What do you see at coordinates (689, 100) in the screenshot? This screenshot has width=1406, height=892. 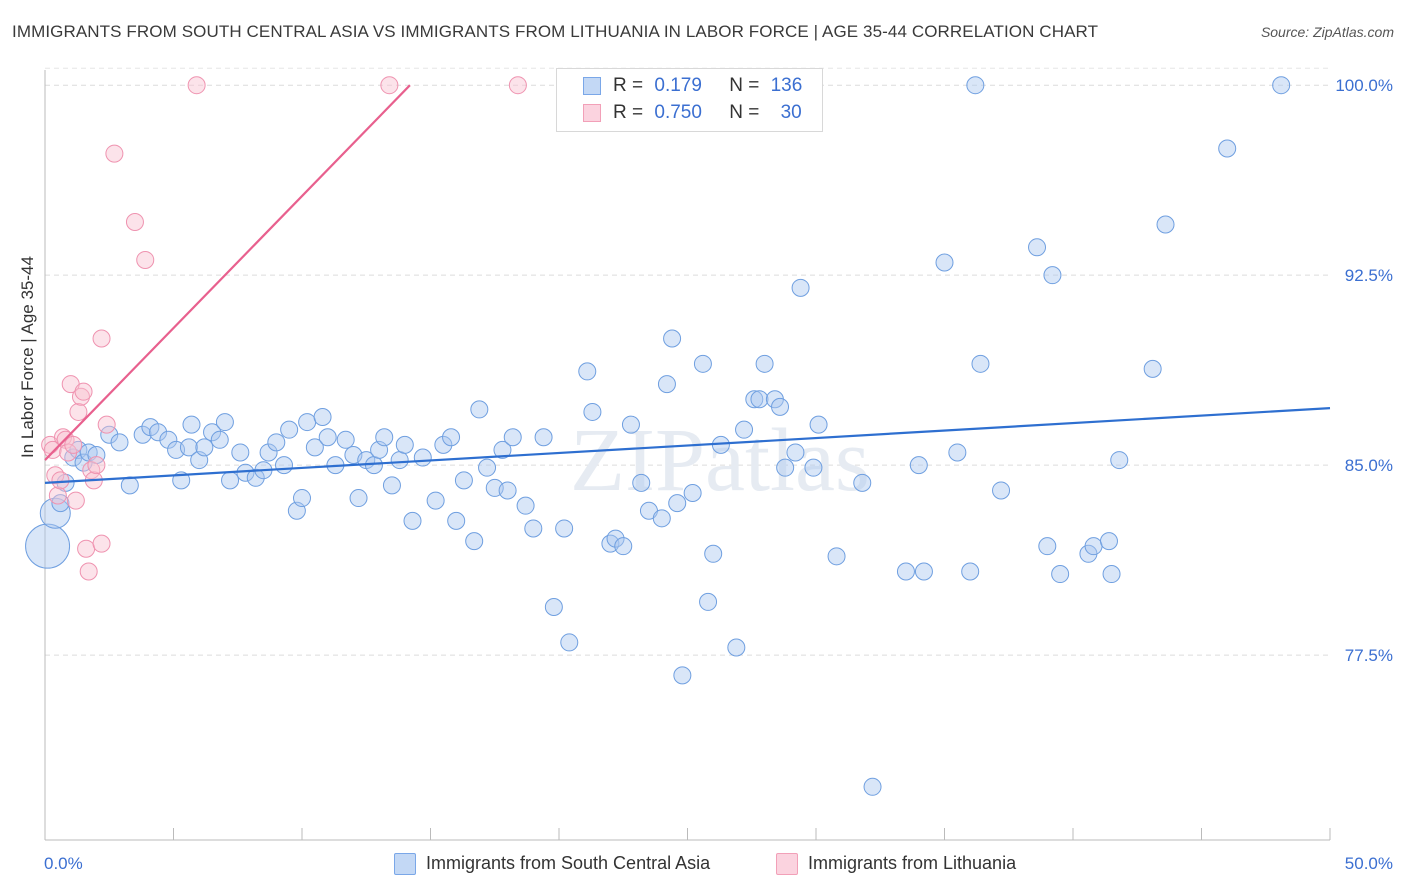 I see `stats-legend: R = 0.179 N = 136 R = 0.750 N = 30` at bounding box center [689, 100].